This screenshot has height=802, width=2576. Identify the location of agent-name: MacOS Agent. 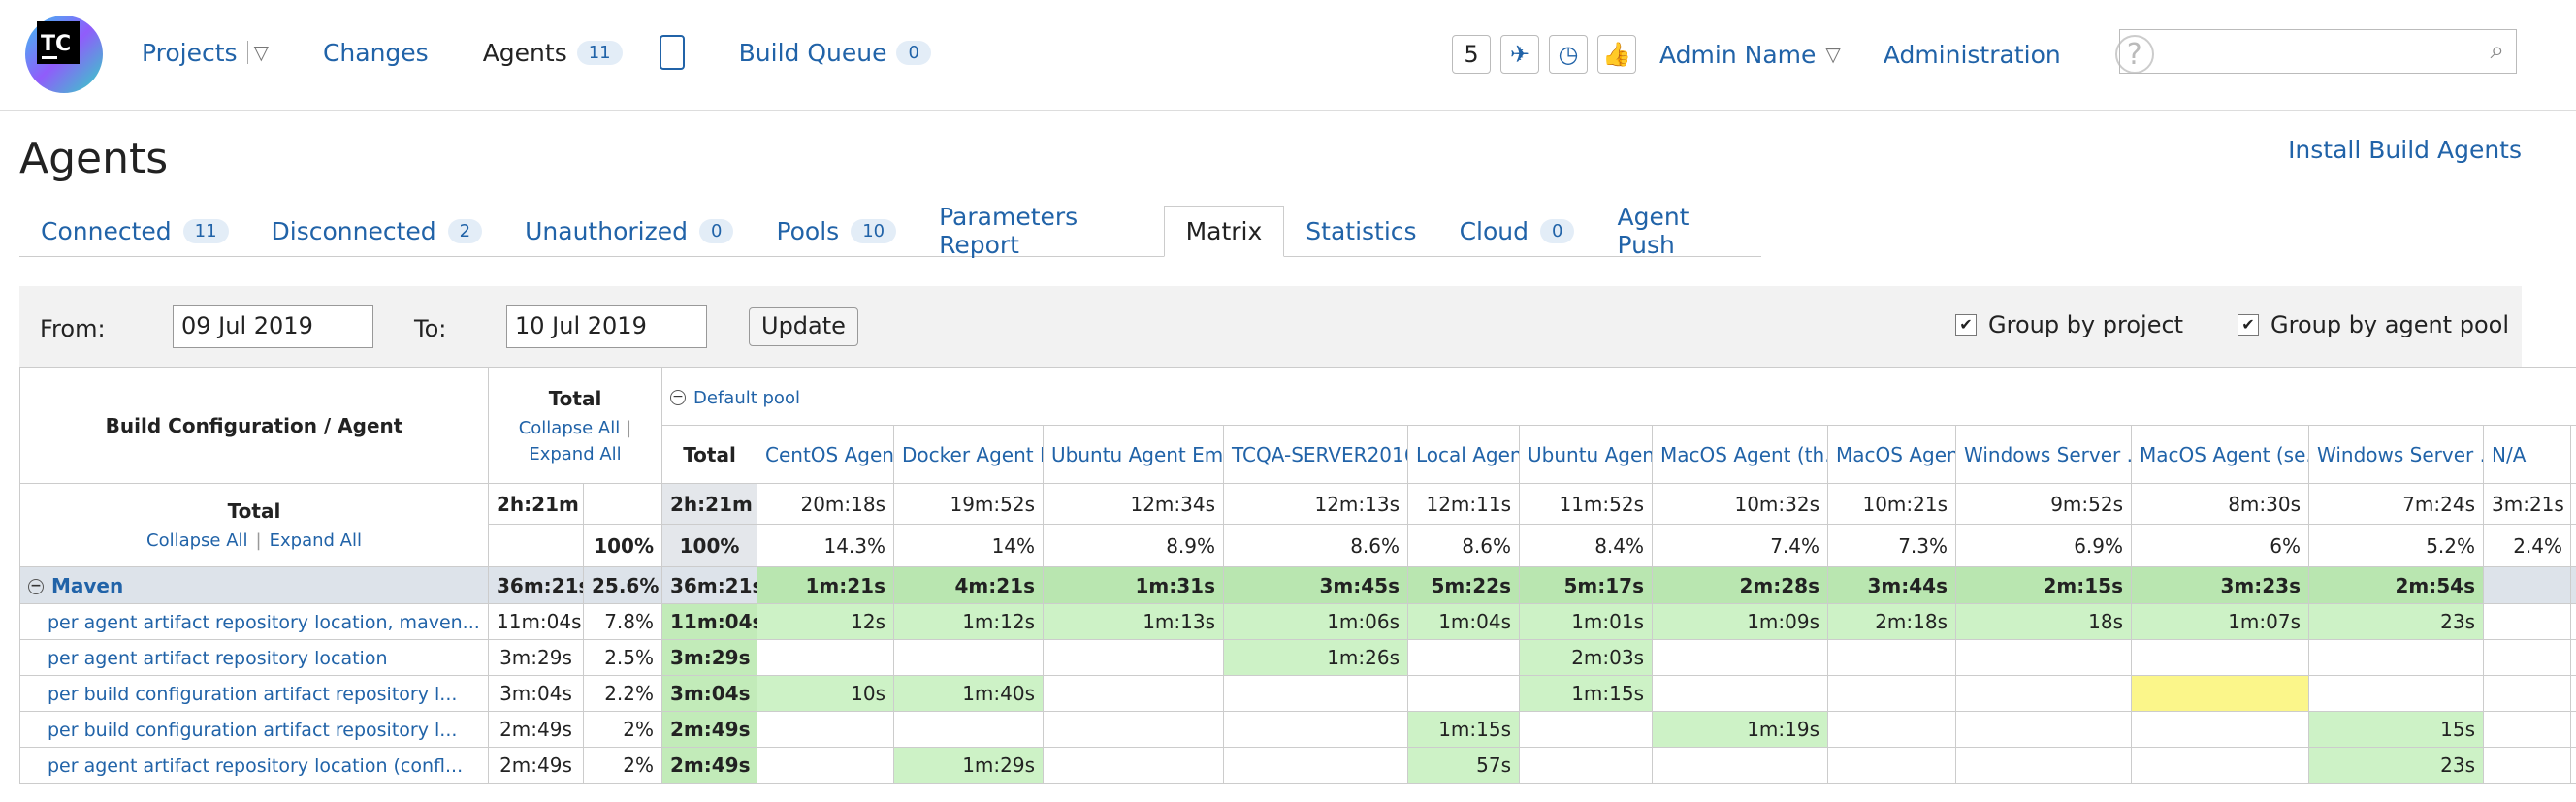
(1892, 454).